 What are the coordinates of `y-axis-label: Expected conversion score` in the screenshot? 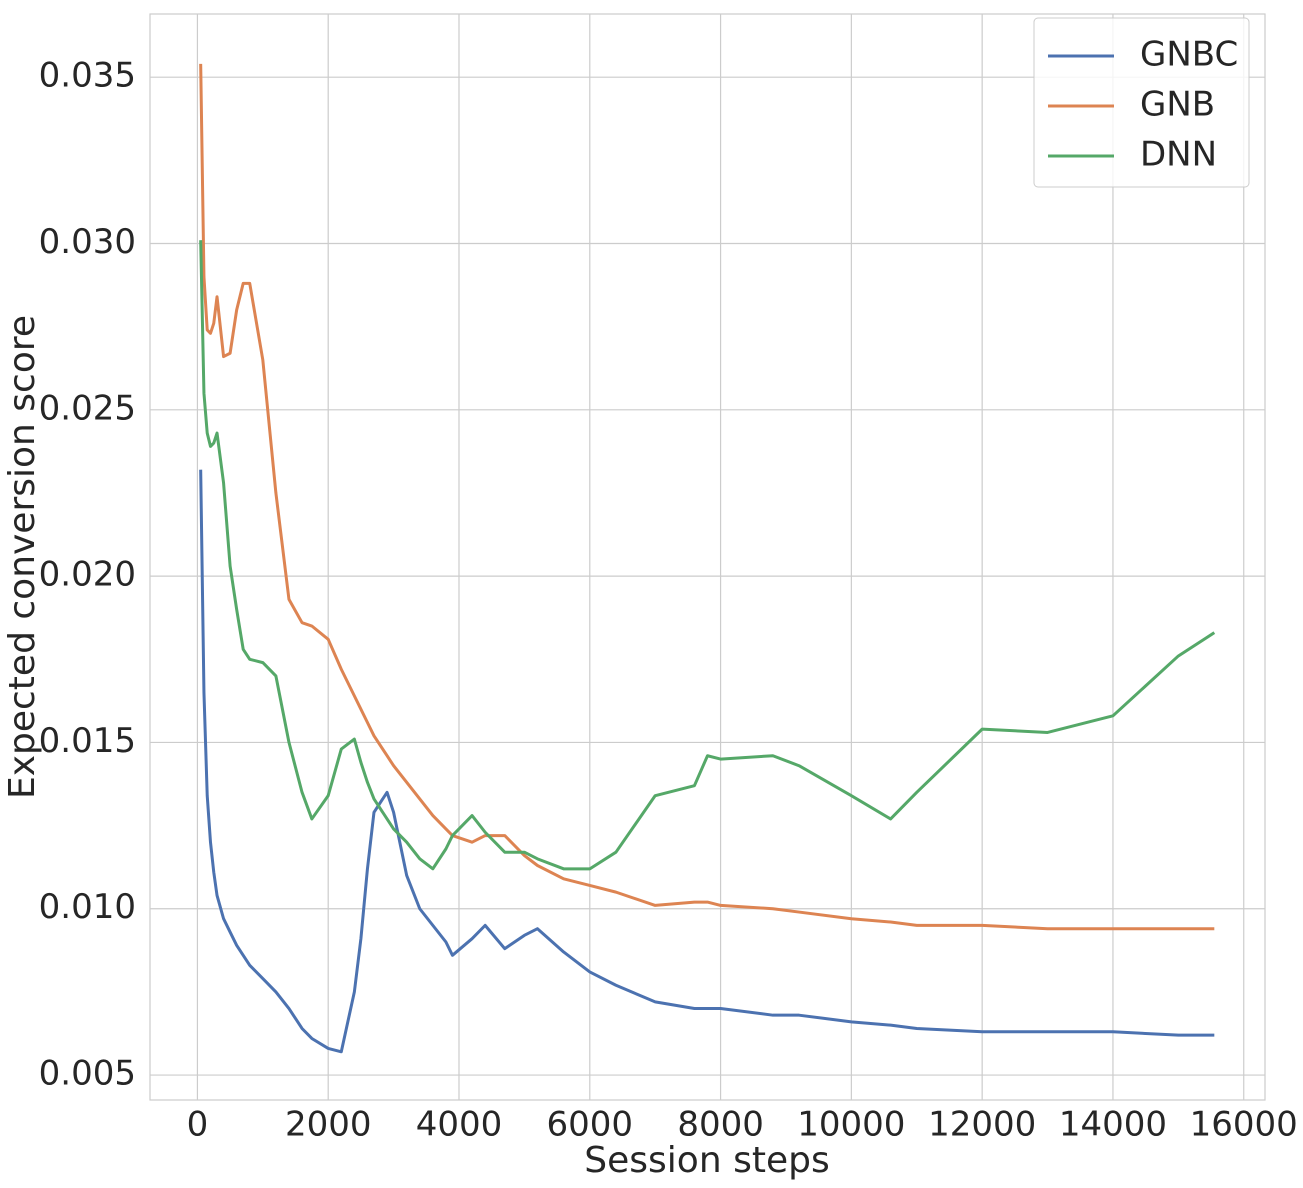 It's located at (22, 557).